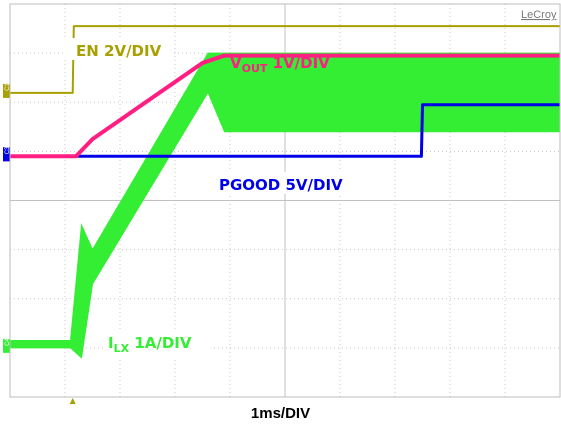 The height and width of the screenshot is (427, 561). Describe the element at coordinates (72, 401) in the screenshot. I see `trigger-marker` at that location.